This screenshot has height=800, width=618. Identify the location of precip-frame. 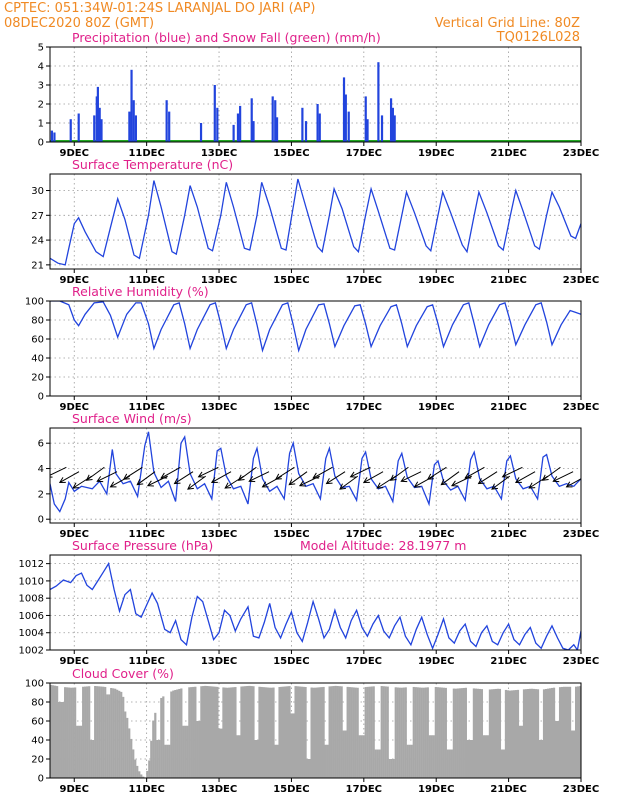
(315, 94).